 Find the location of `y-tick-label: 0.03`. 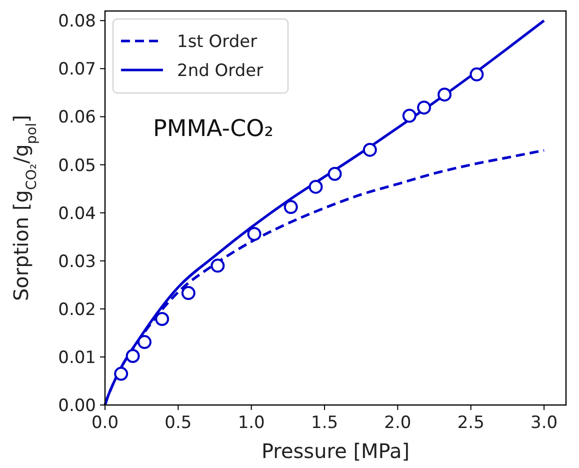

y-tick-label: 0.03 is located at coordinates (77, 262).